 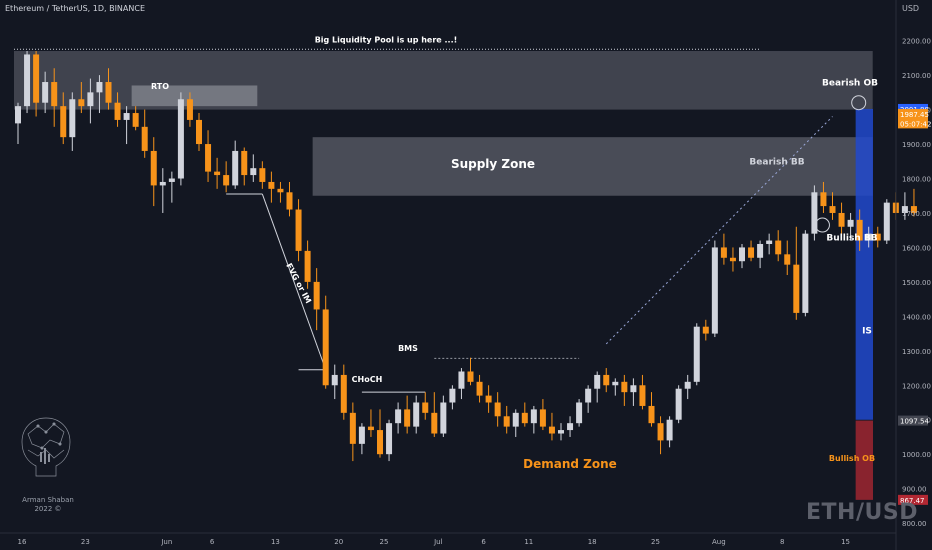 What do you see at coordinates (338, 542) in the screenshot?
I see `x-tick-label: 20` at bounding box center [338, 542].